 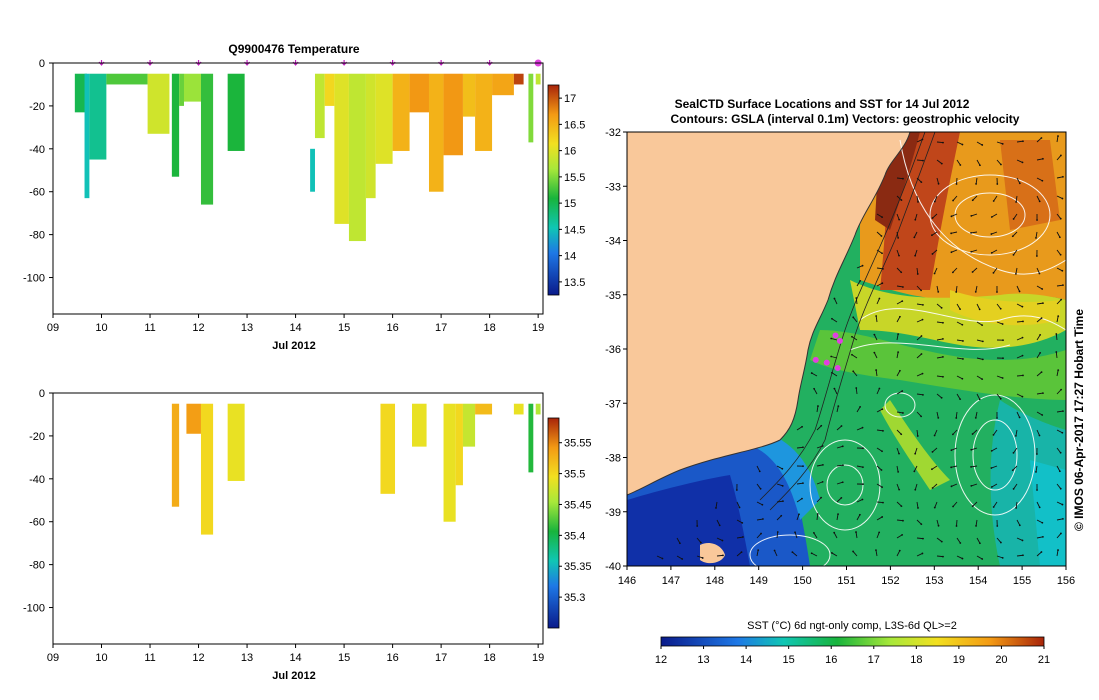 What do you see at coordinates (852, 656) in the screenshot?
I see `sst-colorbar-ticks: 12 13 14 15 16 17 18 19 20 21` at bounding box center [852, 656].